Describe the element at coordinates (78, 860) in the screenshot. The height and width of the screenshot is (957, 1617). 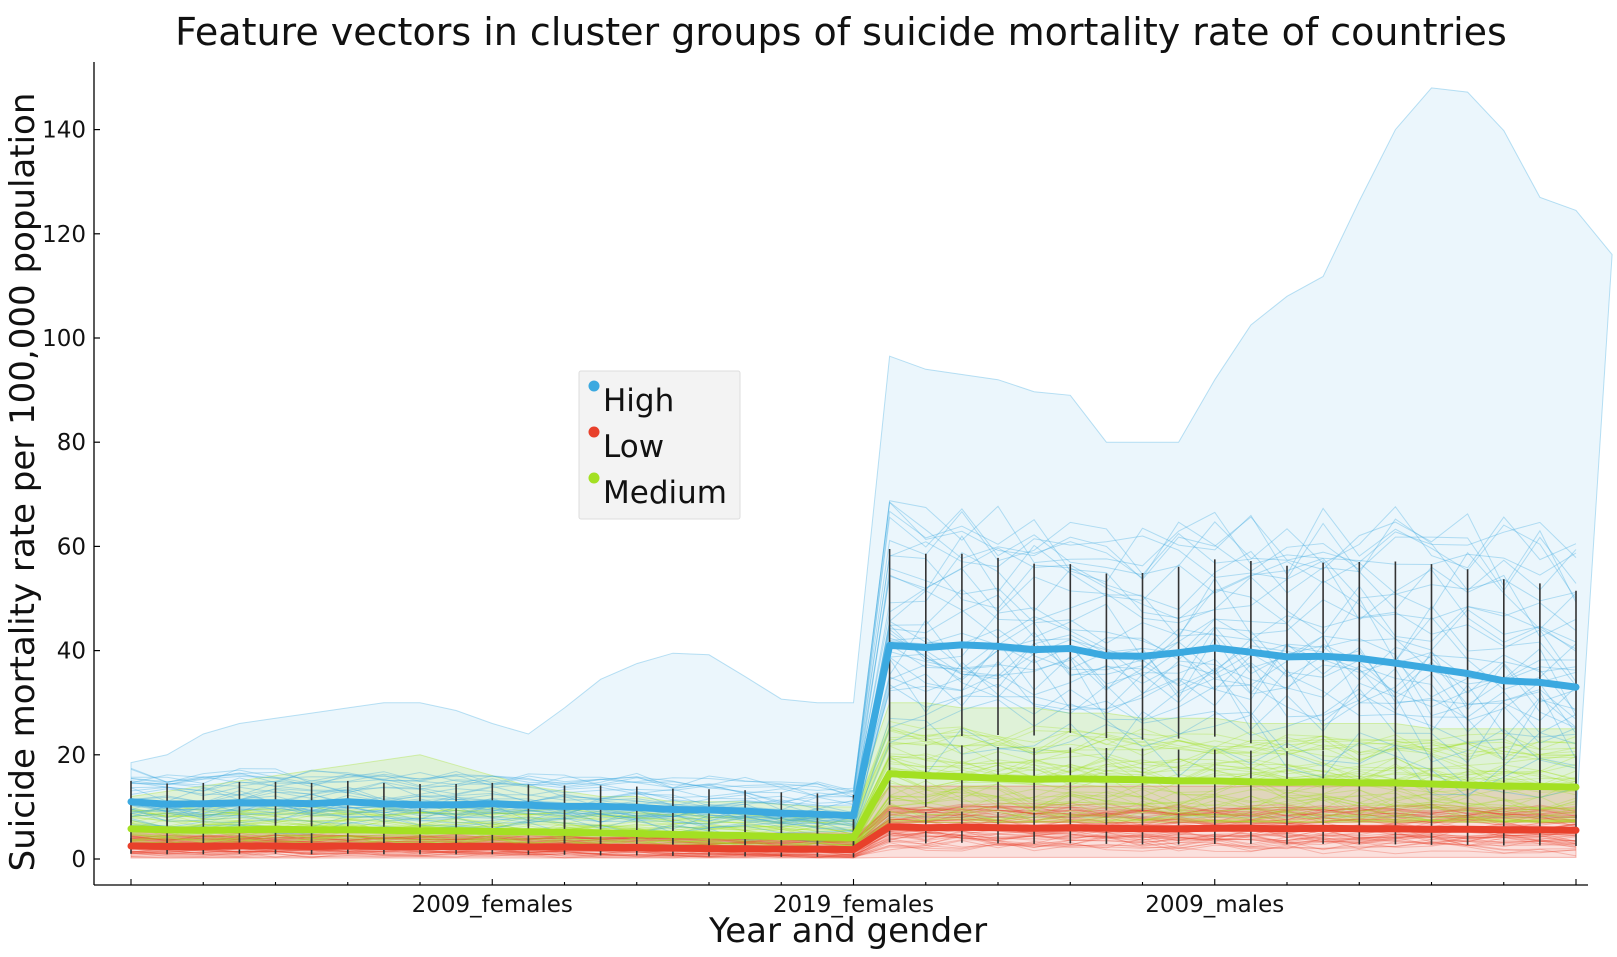
I see `y-tick-label: 0` at that location.